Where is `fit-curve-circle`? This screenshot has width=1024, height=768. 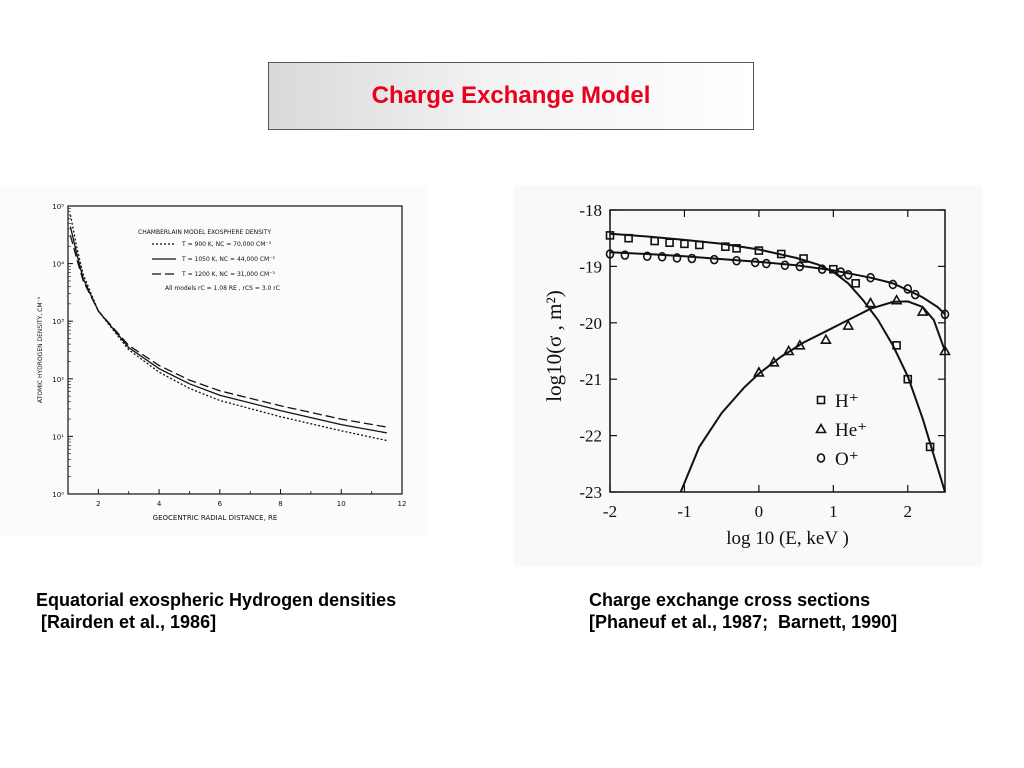
fit-curve-circle is located at coordinates (777, 283).